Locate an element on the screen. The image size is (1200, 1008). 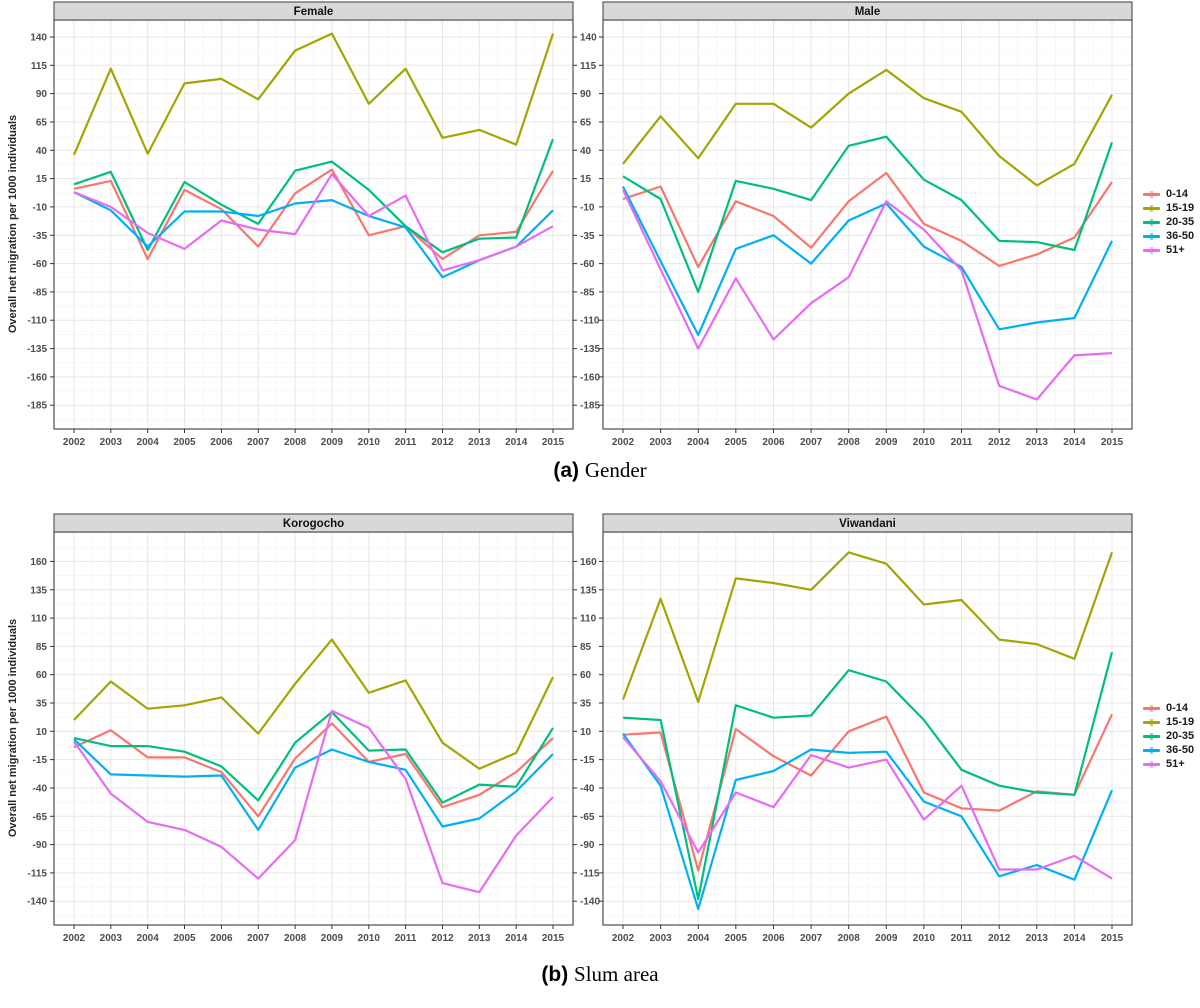
caption-a-text: Gender is located at coordinates (615, 470).